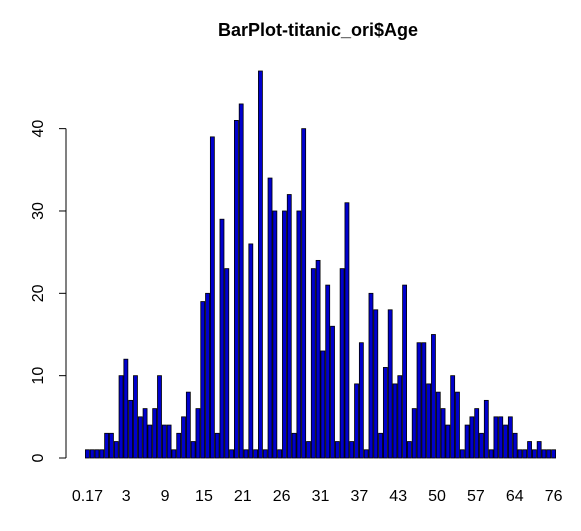 This screenshot has height=531, width=581. What do you see at coordinates (398, 496) in the screenshot?
I see `x-tick-label: 43` at bounding box center [398, 496].